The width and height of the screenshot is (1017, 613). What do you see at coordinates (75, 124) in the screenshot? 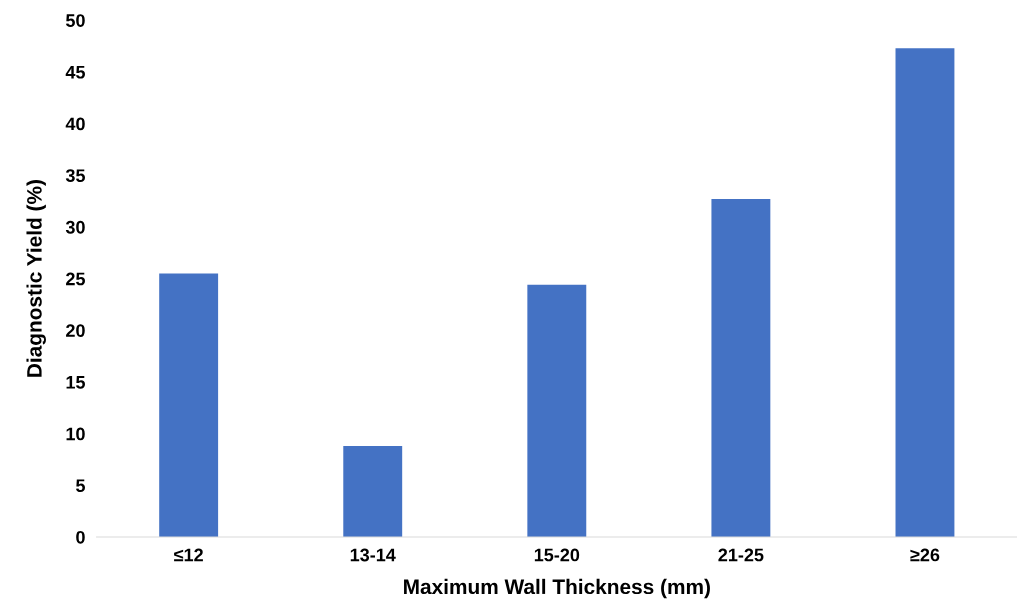
I see `y-tick-label: 40` at bounding box center [75, 124].